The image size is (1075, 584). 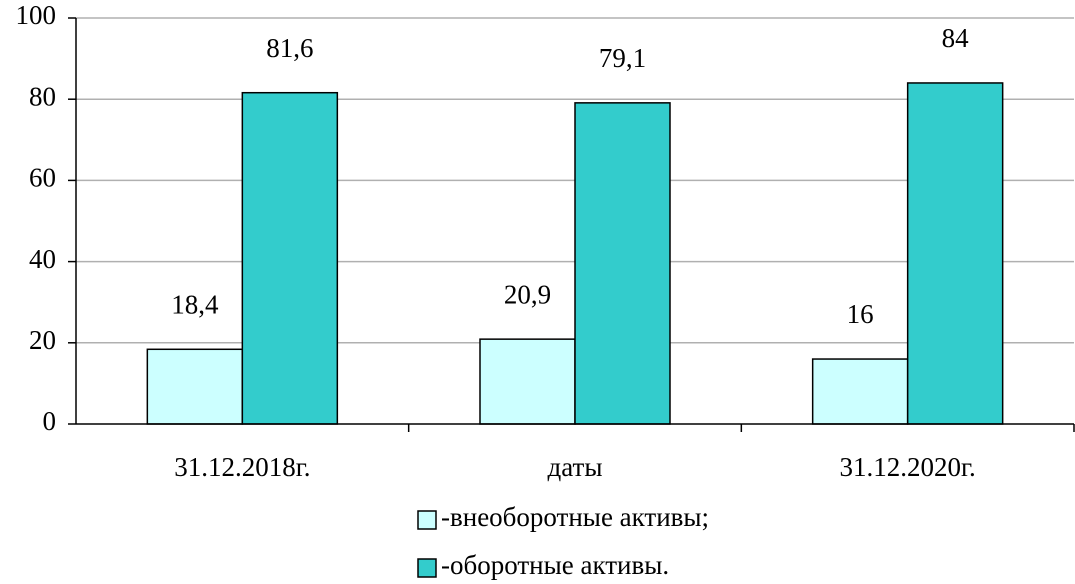 I want to click on y-tick-label: 80, so click(x=42, y=96).